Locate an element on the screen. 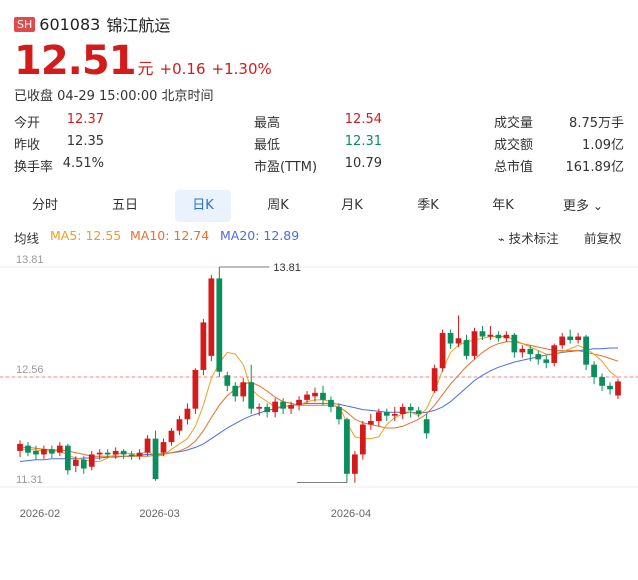 The image size is (638, 580). x-tick-label: 2026-02 is located at coordinates (40, 514).